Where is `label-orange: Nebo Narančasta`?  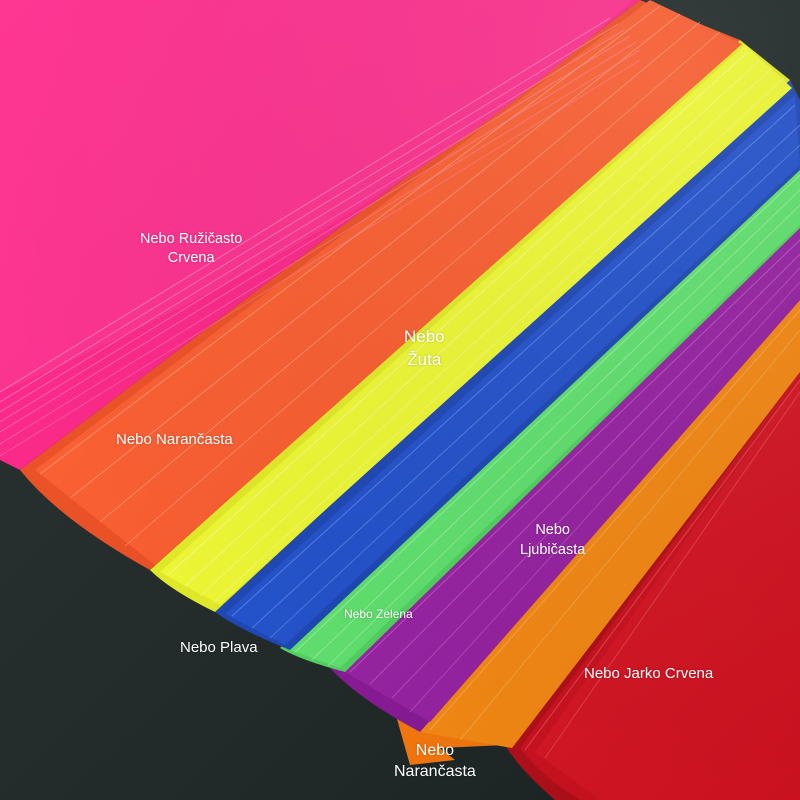
label-orange: Nebo Narančasta is located at coordinates (174, 440).